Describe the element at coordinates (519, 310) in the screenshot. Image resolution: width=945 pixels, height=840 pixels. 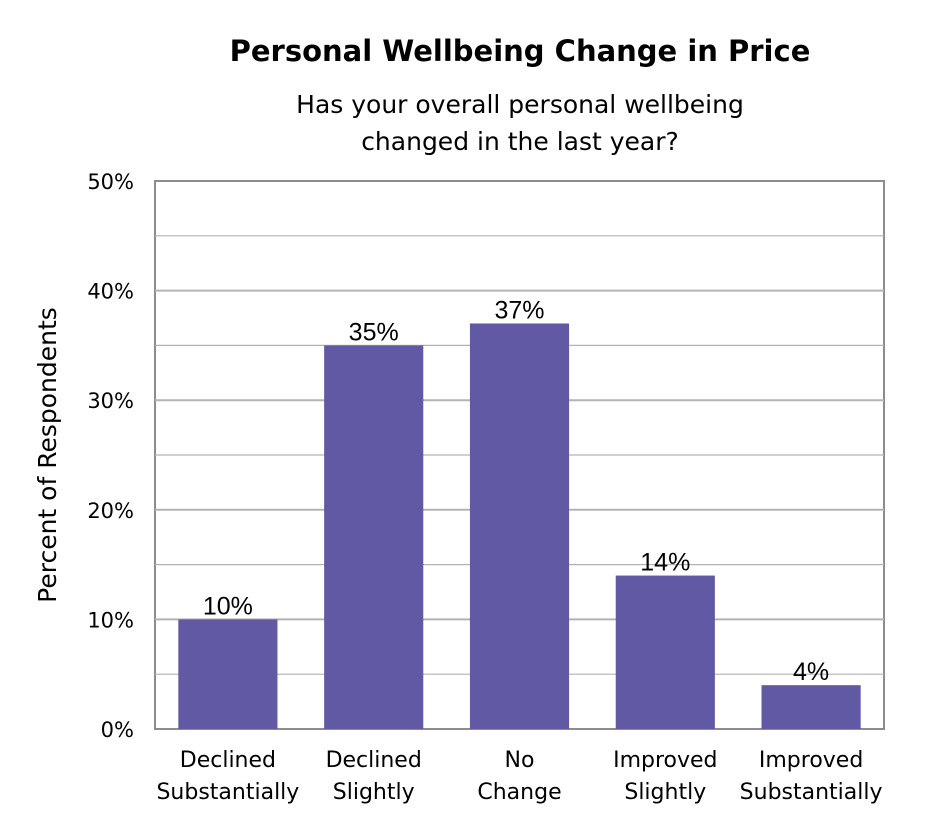
I see `data-label: 37%` at that location.